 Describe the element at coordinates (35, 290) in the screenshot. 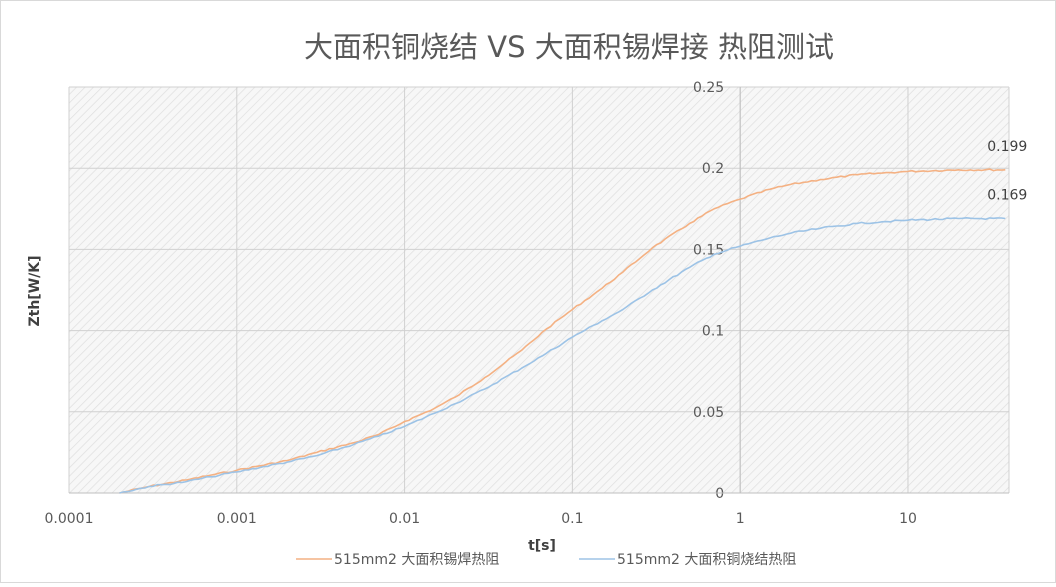

I see `y-axis-title: Zth[W/K]` at that location.